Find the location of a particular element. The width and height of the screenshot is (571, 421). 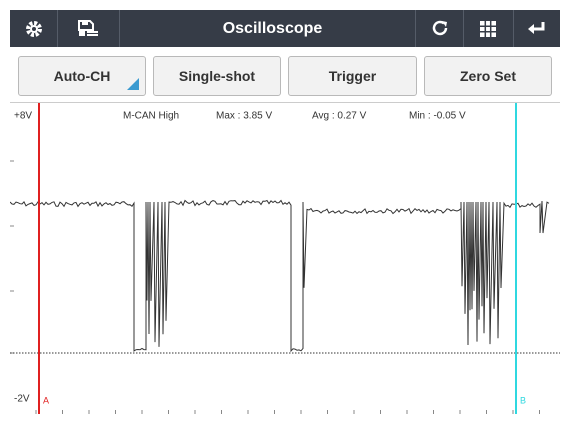

avg-label: Avg : 0.27 V is located at coordinates (339, 116).